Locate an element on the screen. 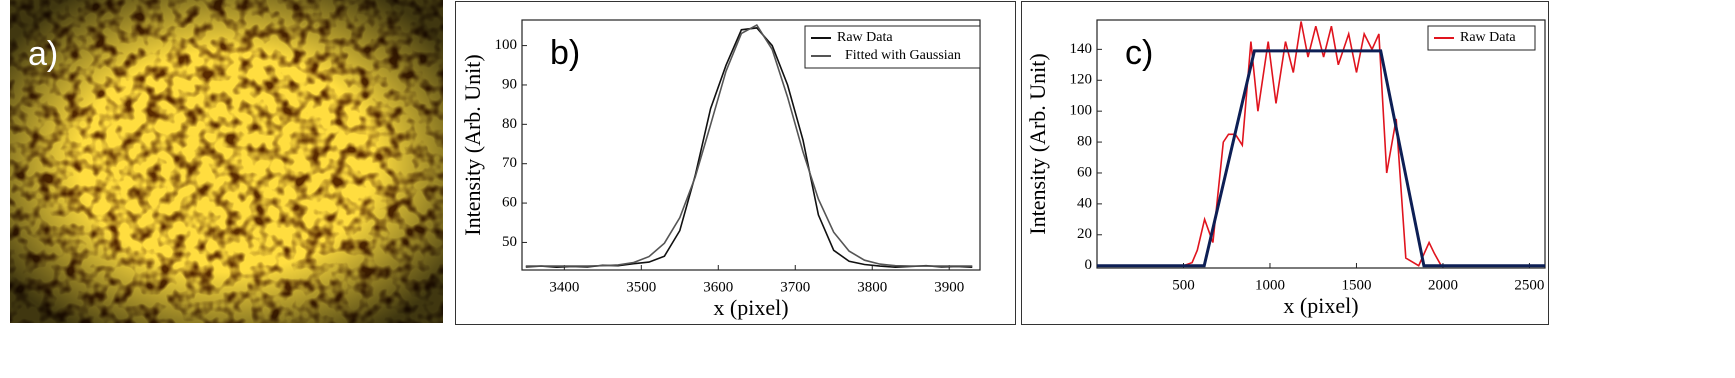  x-tick-label: 3500 is located at coordinates (641, 287).